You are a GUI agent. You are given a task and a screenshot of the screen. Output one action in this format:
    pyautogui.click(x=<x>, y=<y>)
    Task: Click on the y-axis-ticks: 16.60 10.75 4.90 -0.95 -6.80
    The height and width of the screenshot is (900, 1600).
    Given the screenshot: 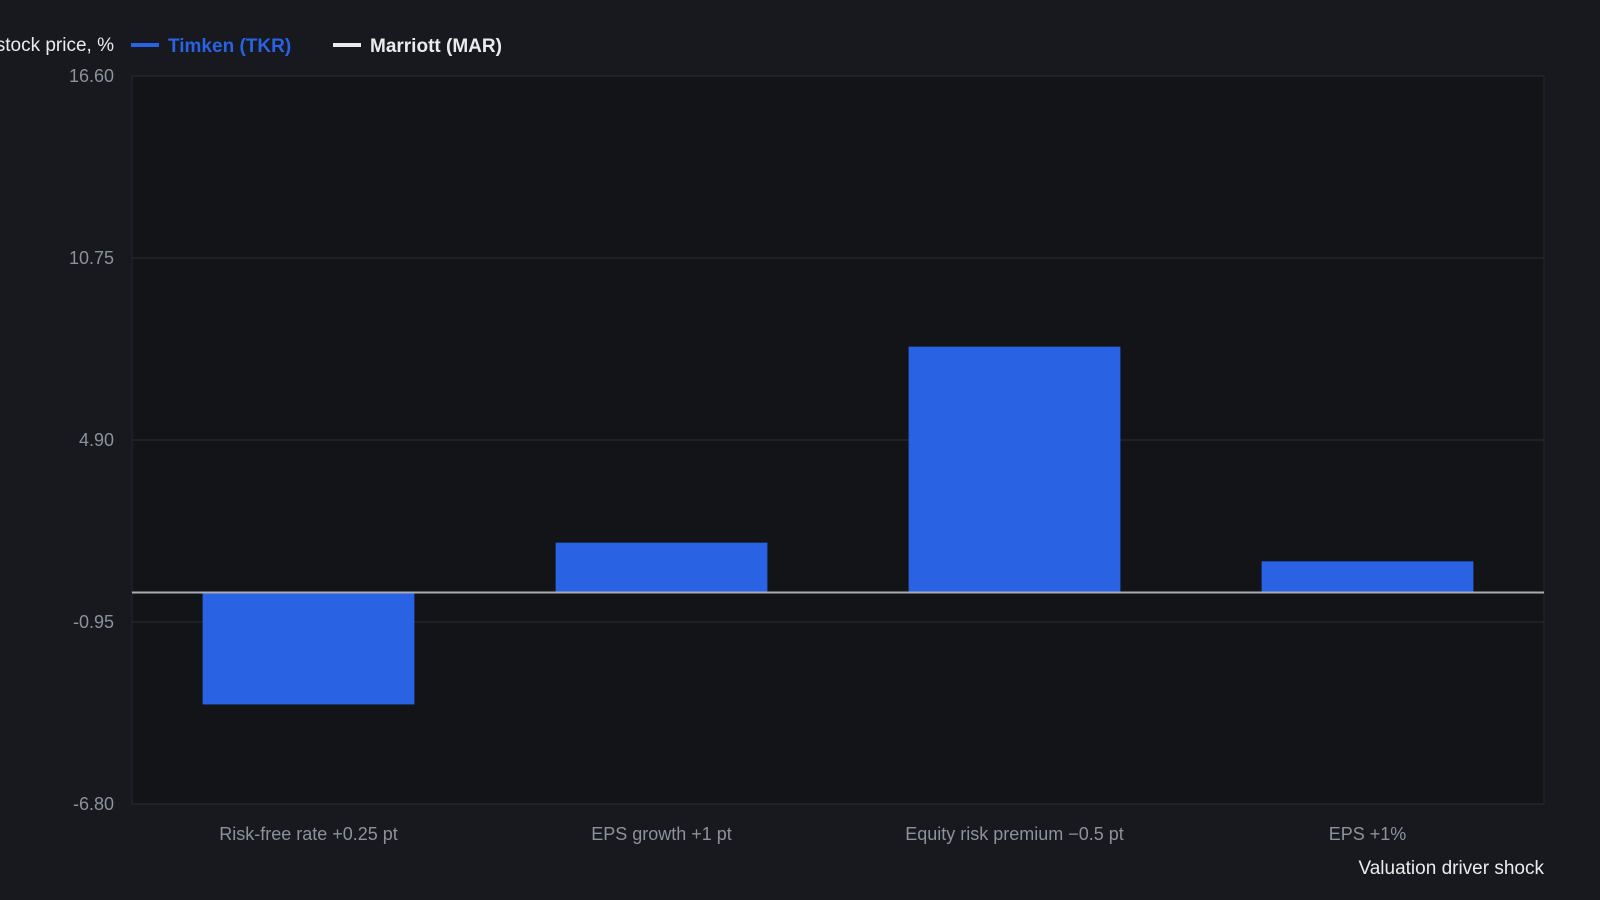 What is the action you would take?
    pyautogui.click(x=91, y=440)
    